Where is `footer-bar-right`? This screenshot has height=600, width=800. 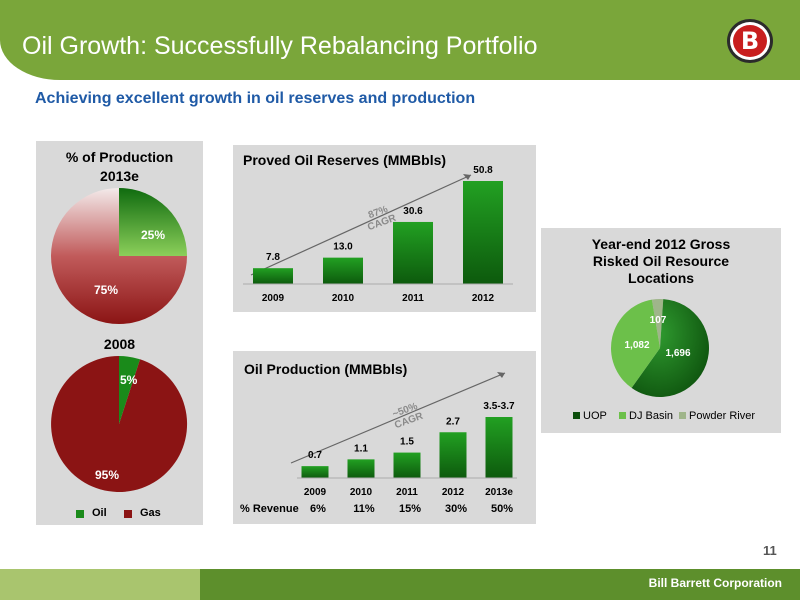 footer-bar-right is located at coordinates (500, 584).